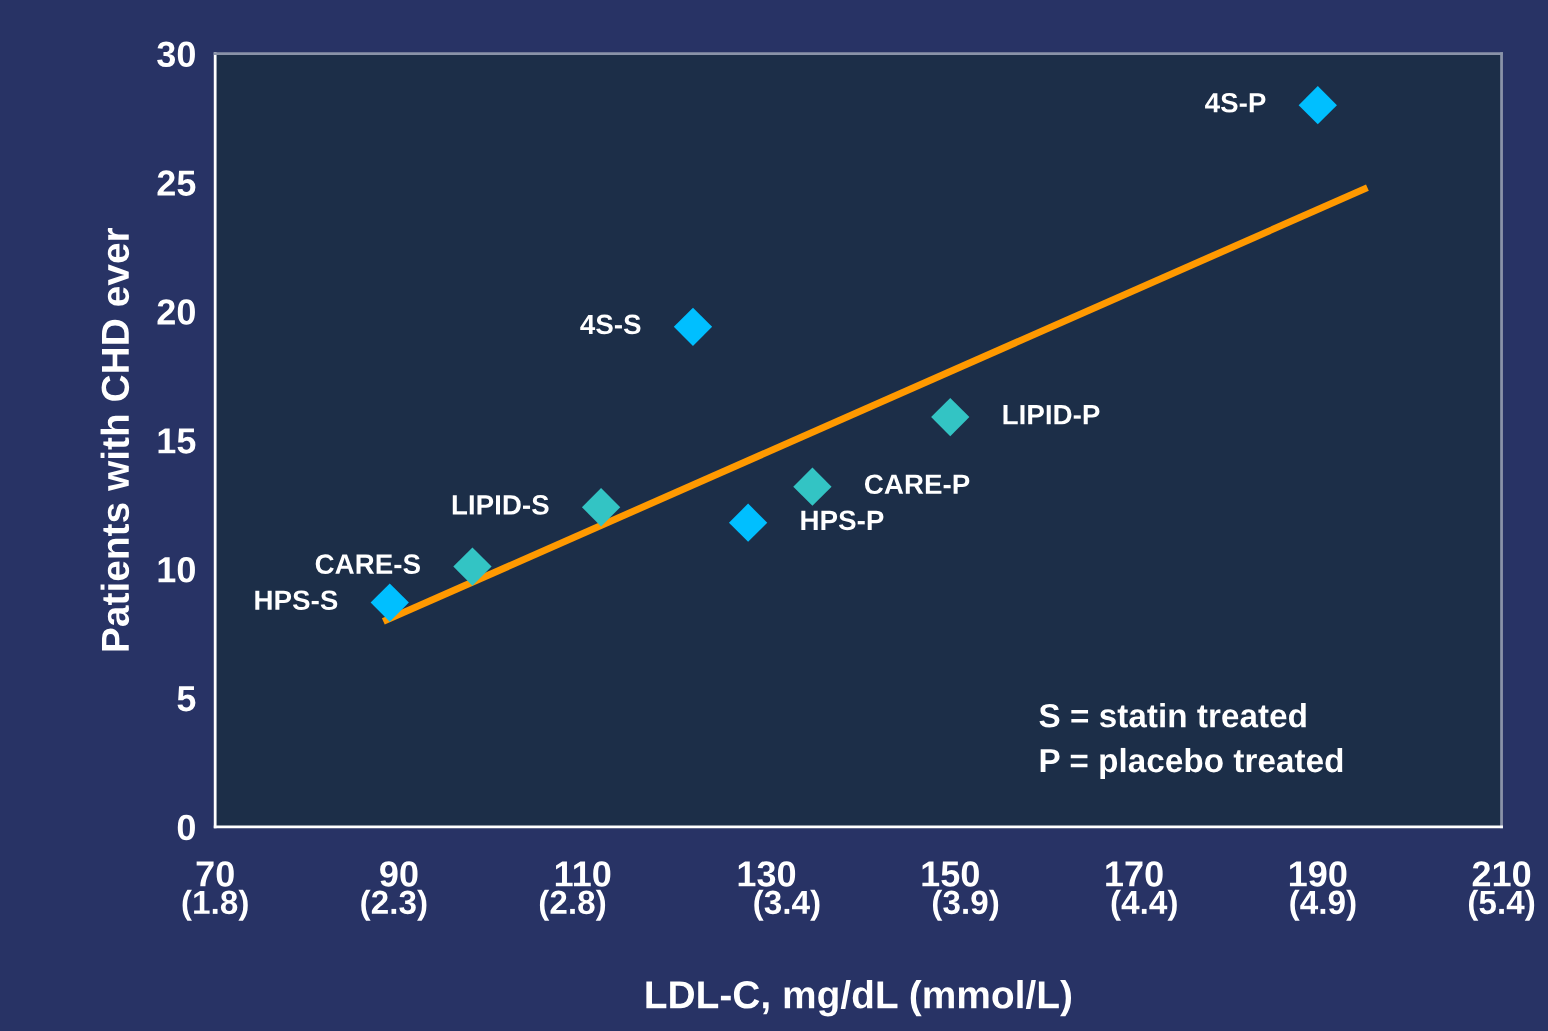 The image size is (1548, 1031). Describe the element at coordinates (1191, 763) in the screenshot. I see `annotation: P = placebo treated` at that location.